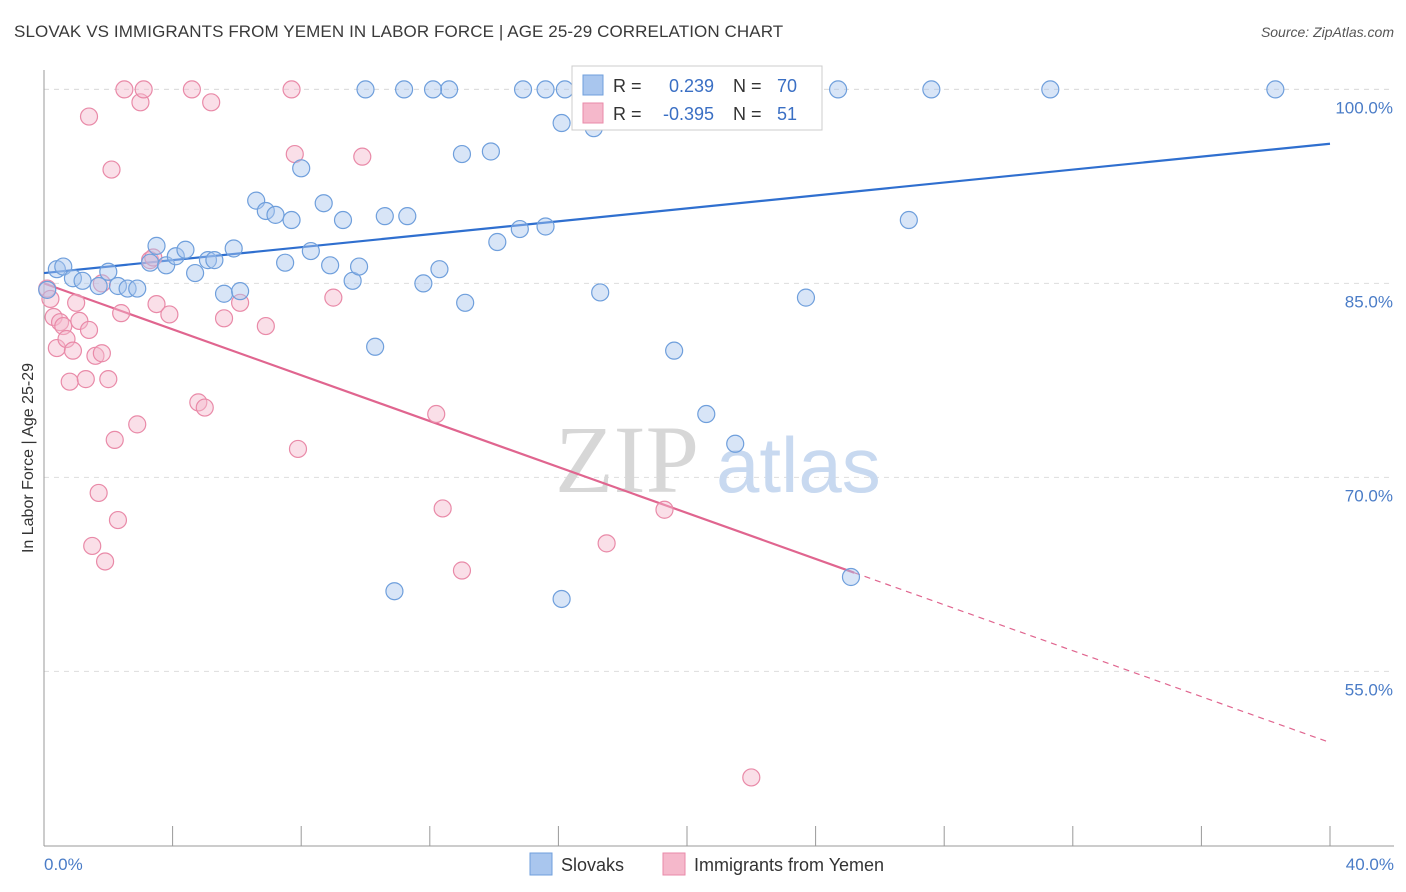 The height and width of the screenshot is (892, 1406). What do you see at coordinates (798, 465) in the screenshot?
I see `watermark-atlas: atlas` at bounding box center [798, 465].